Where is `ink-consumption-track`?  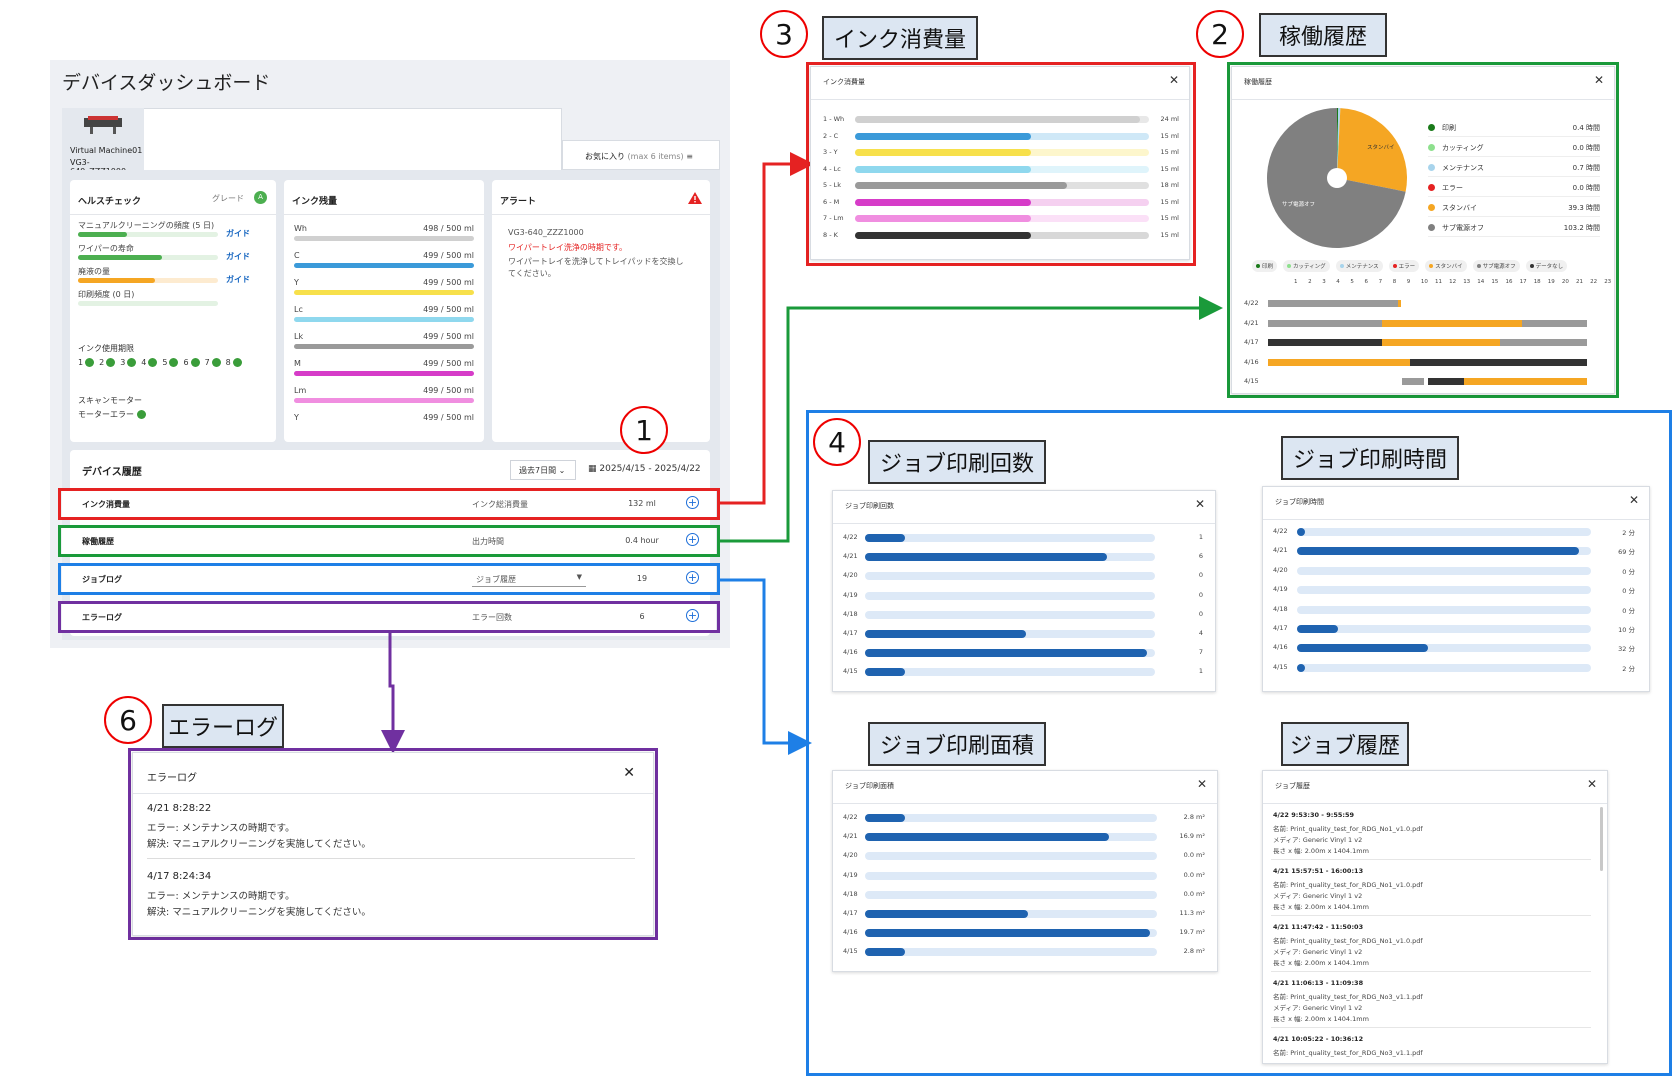
ink-consumption-track is located at coordinates (1002, 119).